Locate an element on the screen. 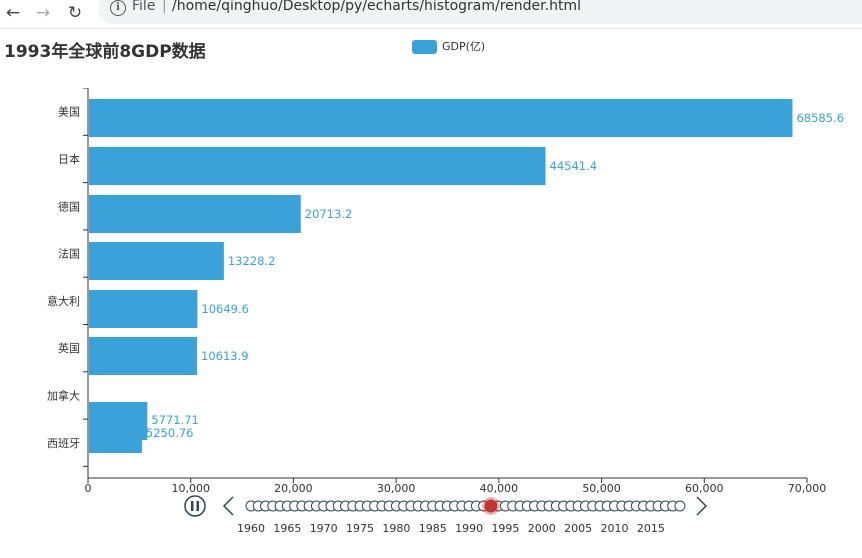 This screenshot has width=862, height=558. timeline-year-label: 2015 is located at coordinates (651, 528).